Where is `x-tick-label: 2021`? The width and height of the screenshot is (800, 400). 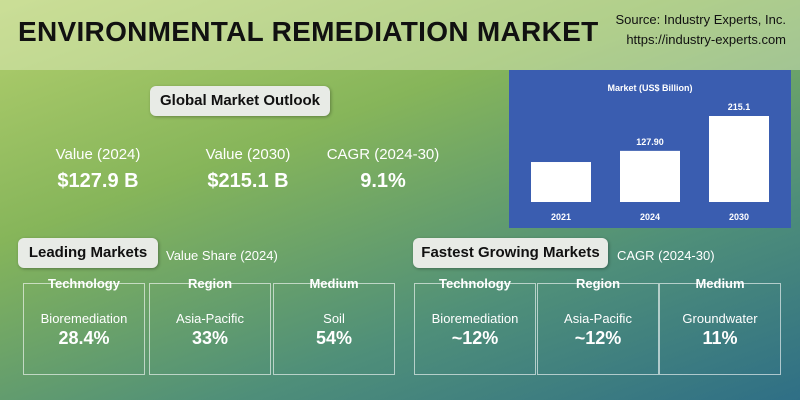
x-tick-label: 2021 is located at coordinates (561, 217).